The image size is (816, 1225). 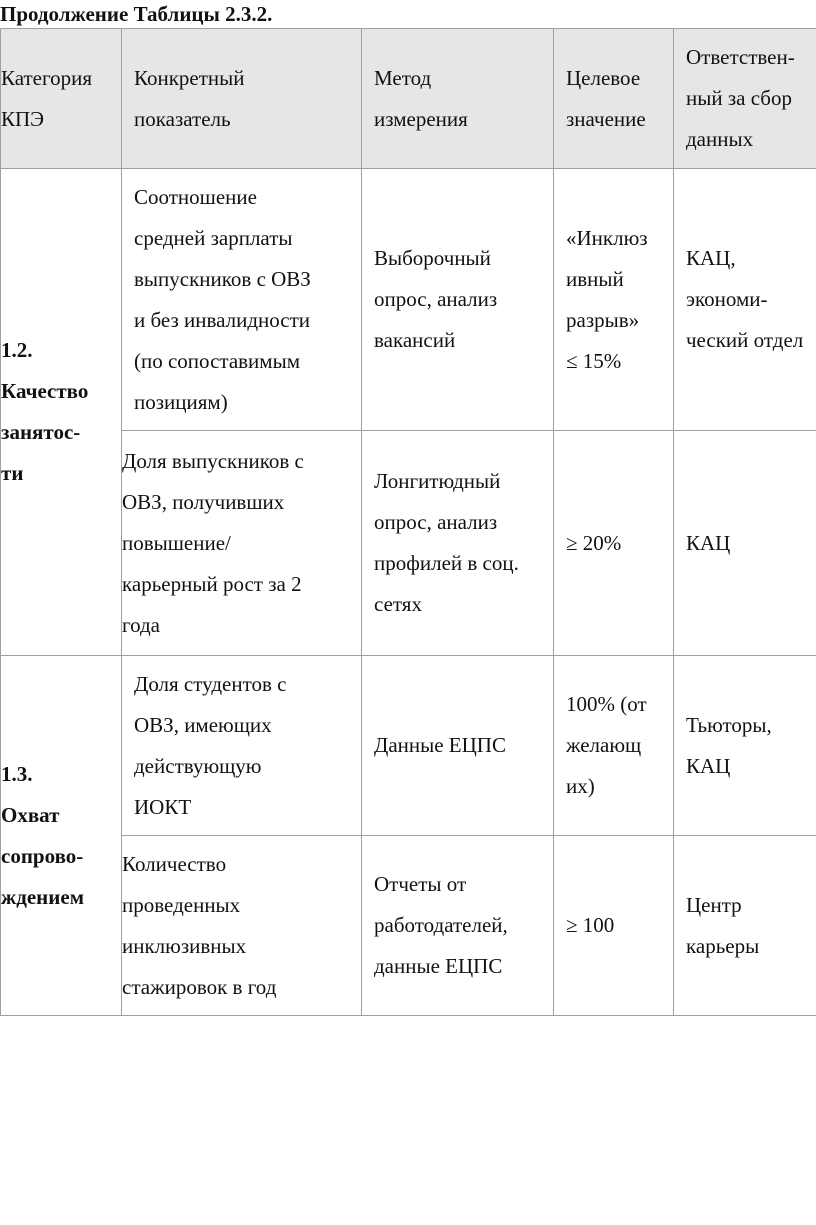 What do you see at coordinates (613, 745) in the screenshot?
I see `target-cell: 100% (от желающ их)` at bounding box center [613, 745].